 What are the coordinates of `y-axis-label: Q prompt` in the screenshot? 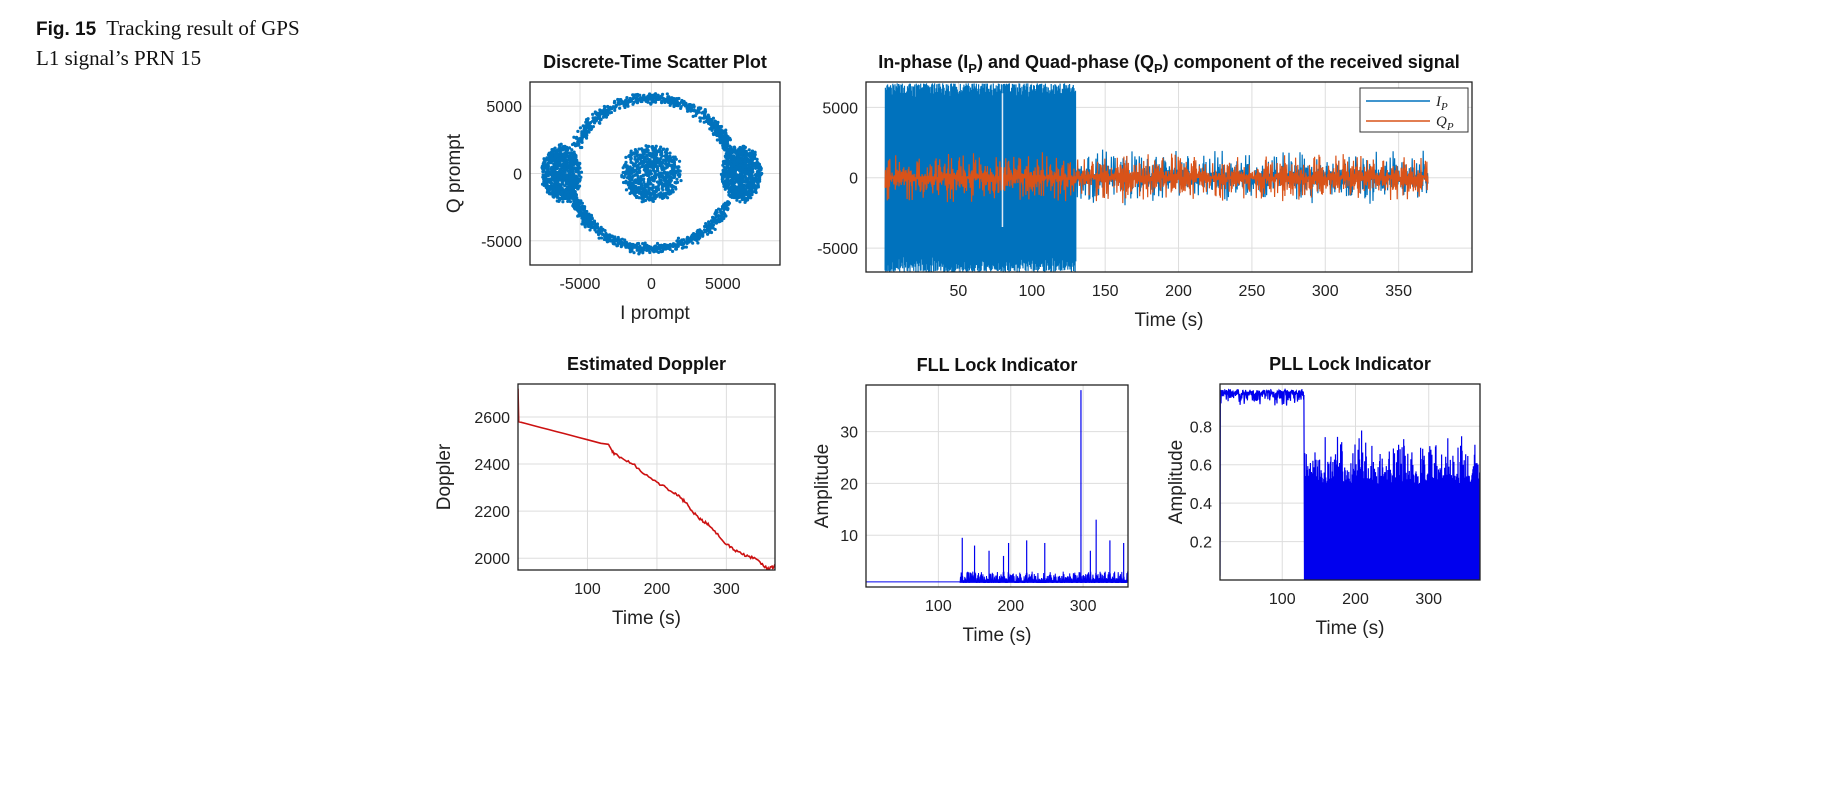 It's located at (454, 173).